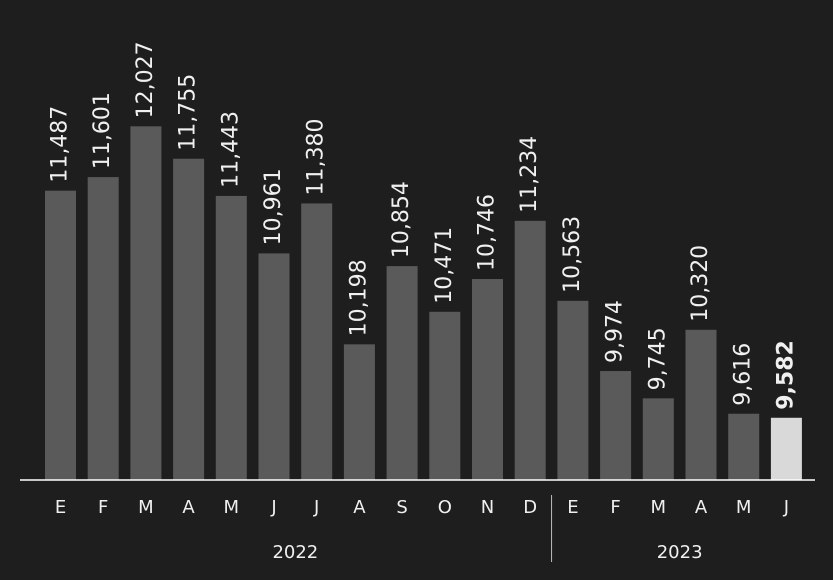 This screenshot has height=580, width=833. I want to click on value-label: 11,487, so click(60, 144).